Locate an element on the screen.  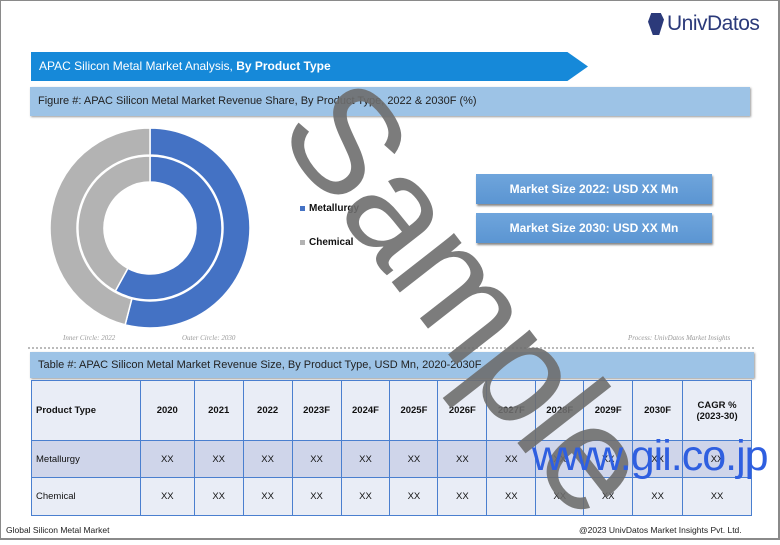
univdatos-logo: UnivDatos is located at coordinates (704, 24).